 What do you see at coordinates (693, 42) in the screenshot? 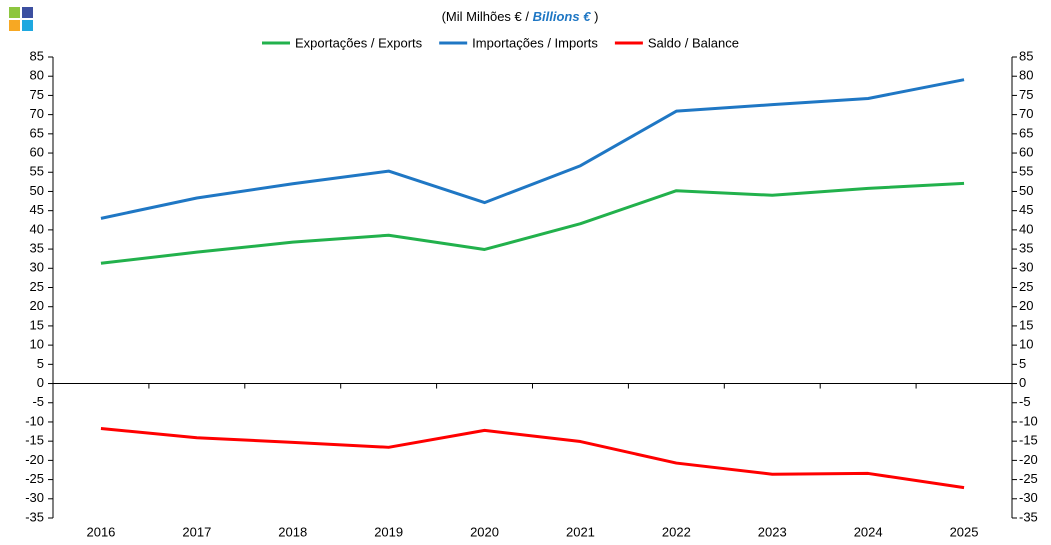
I see `legend-label: Saldo / Balance` at bounding box center [693, 42].